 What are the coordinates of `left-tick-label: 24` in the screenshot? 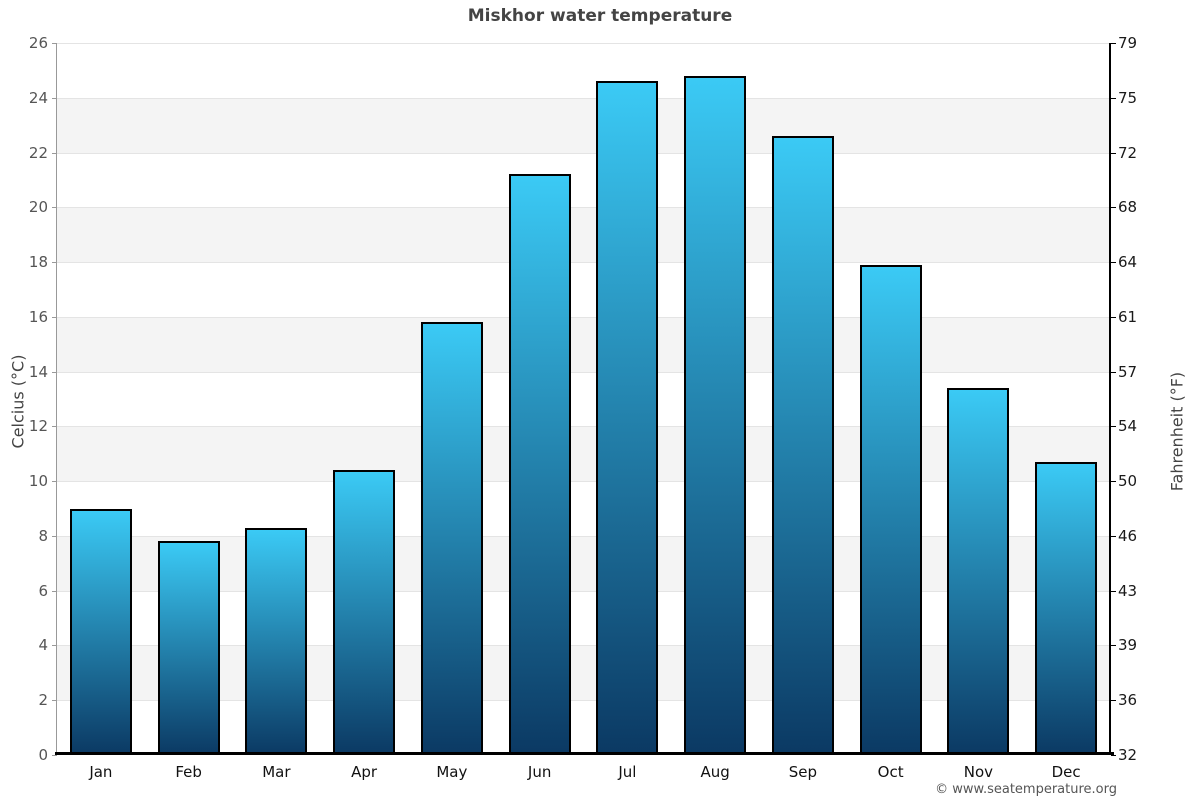 It's located at (38, 97).